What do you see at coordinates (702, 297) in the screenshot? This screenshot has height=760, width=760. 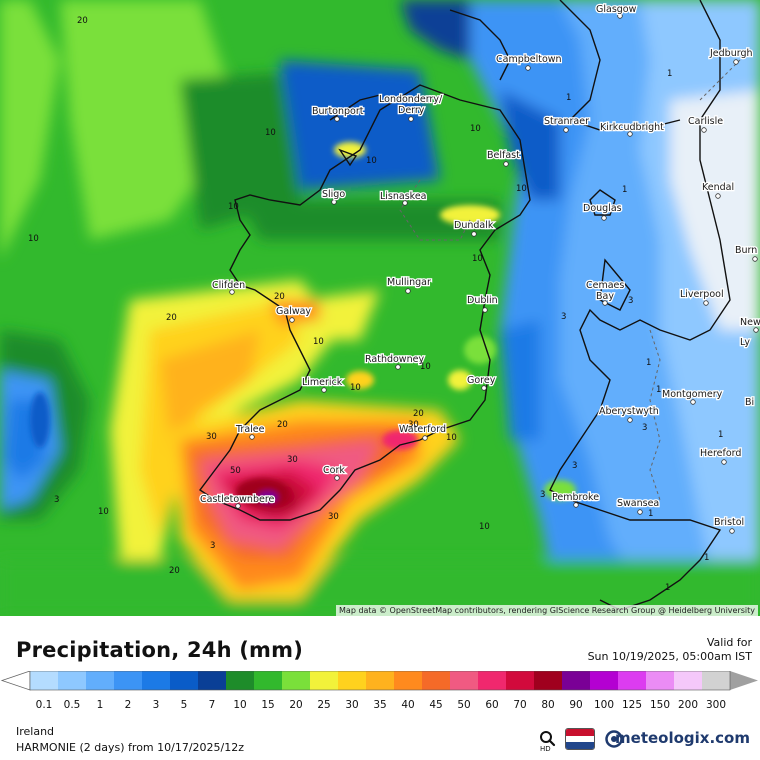 I see `city-liverpool: Liverpool` at bounding box center [702, 297].